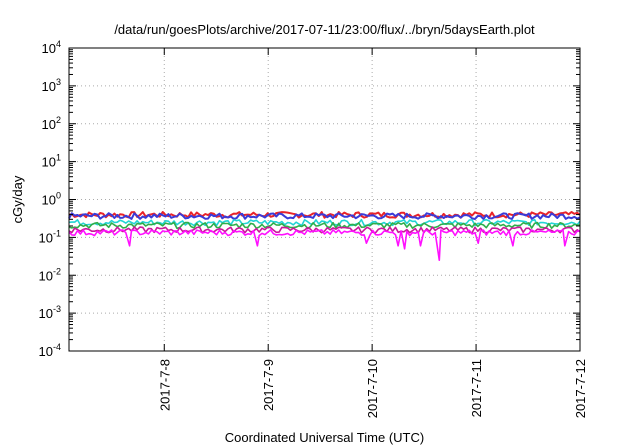 The image size is (640, 448). Describe the element at coordinates (268, 385) in the screenshot. I see `x-tick-label: 2017-7-9` at that location.